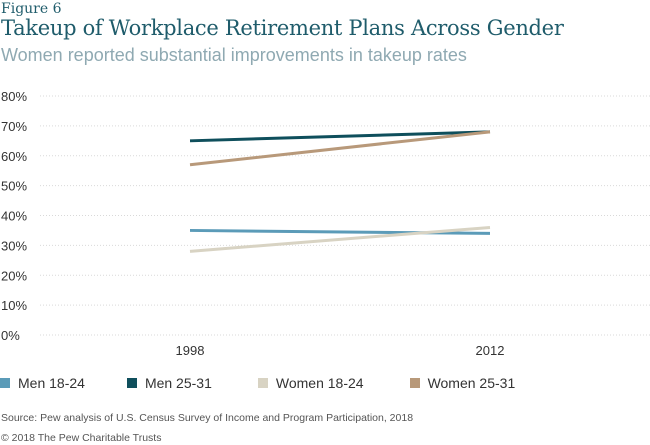  I want to click on legend-item: Men 25-31, so click(169, 383).